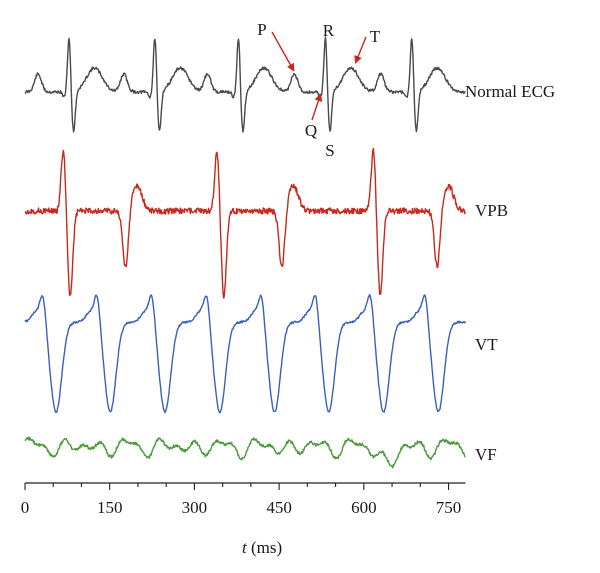  I want to click on x-axis-title: t (ms), so click(262, 547).